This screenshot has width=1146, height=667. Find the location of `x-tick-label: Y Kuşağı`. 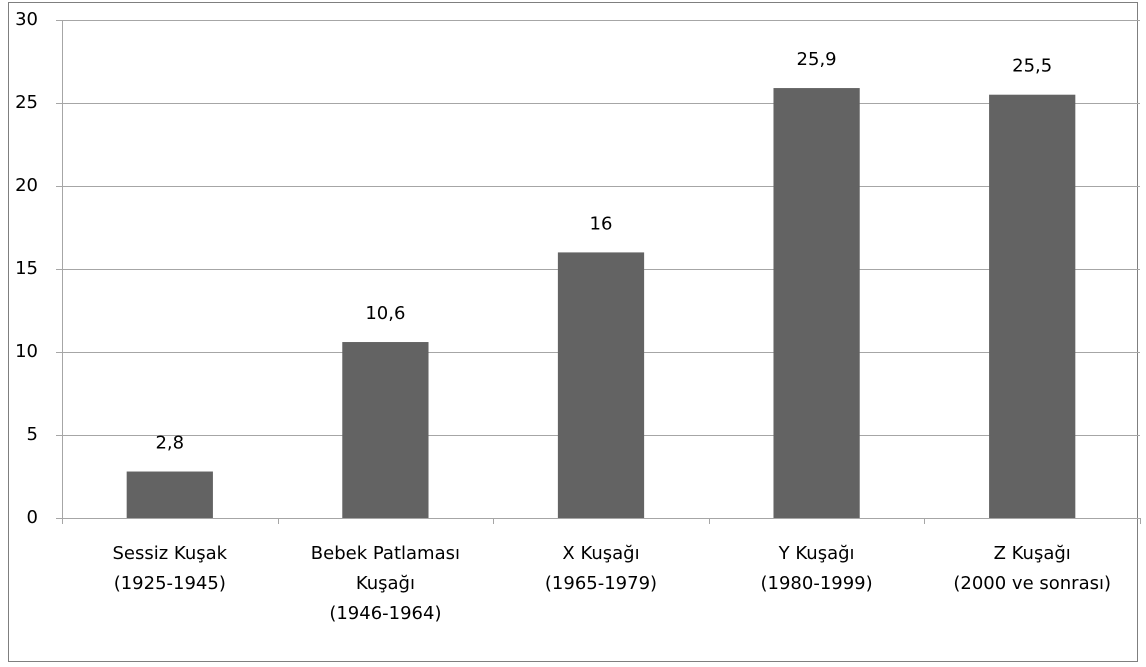

x-tick-label: Y Kuşağı is located at coordinates (816, 553).